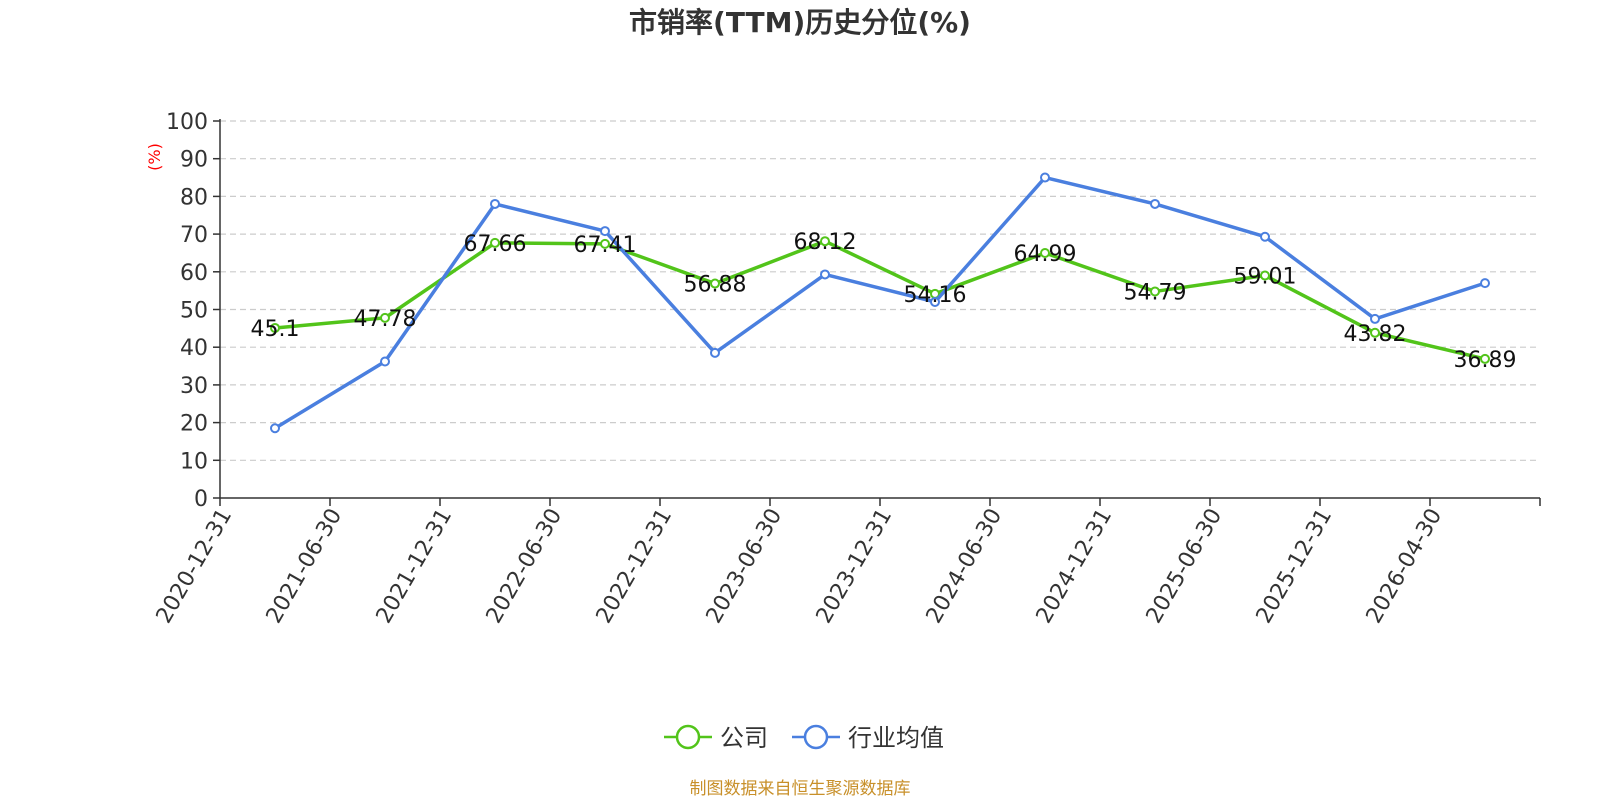 Image resolution: width=1600 pixels, height=800 pixels. Describe the element at coordinates (194, 197) in the screenshot. I see `y-tick-label: 80` at that location.